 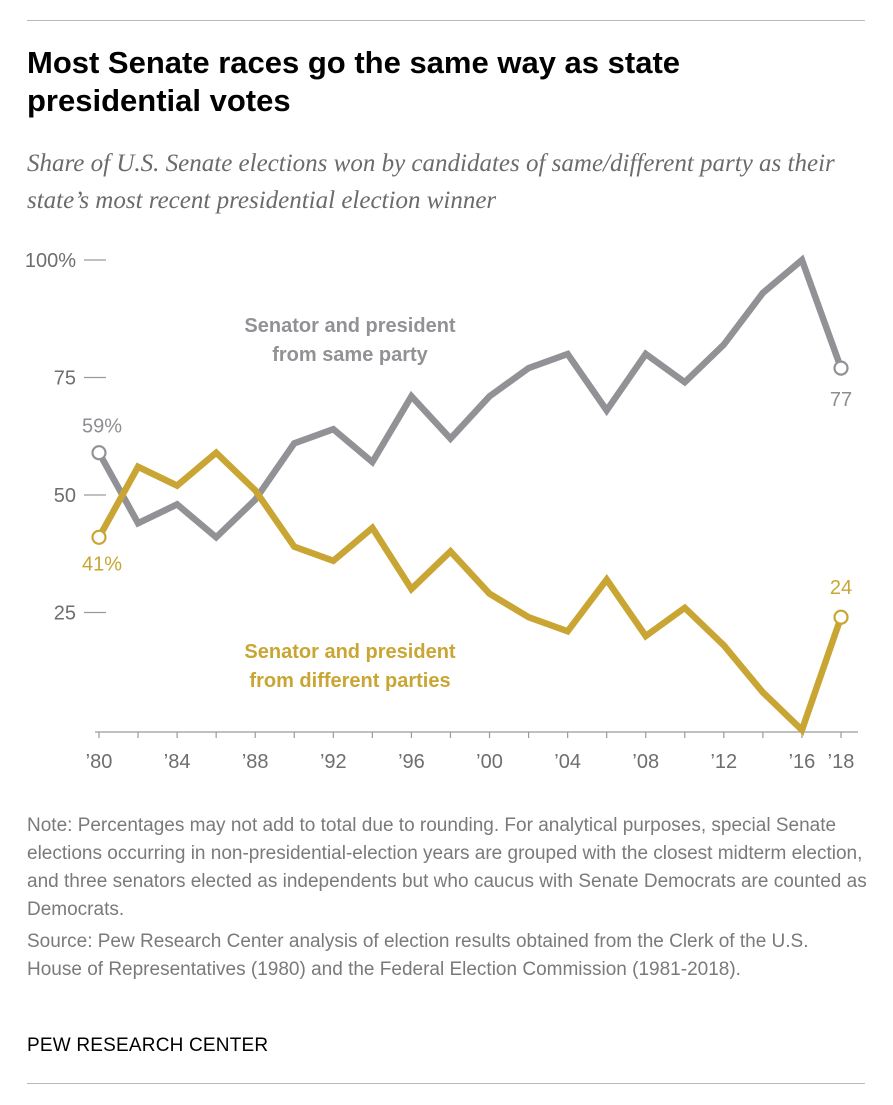 What do you see at coordinates (645, 762) in the screenshot?
I see `x-tick-label: ’08` at bounding box center [645, 762].